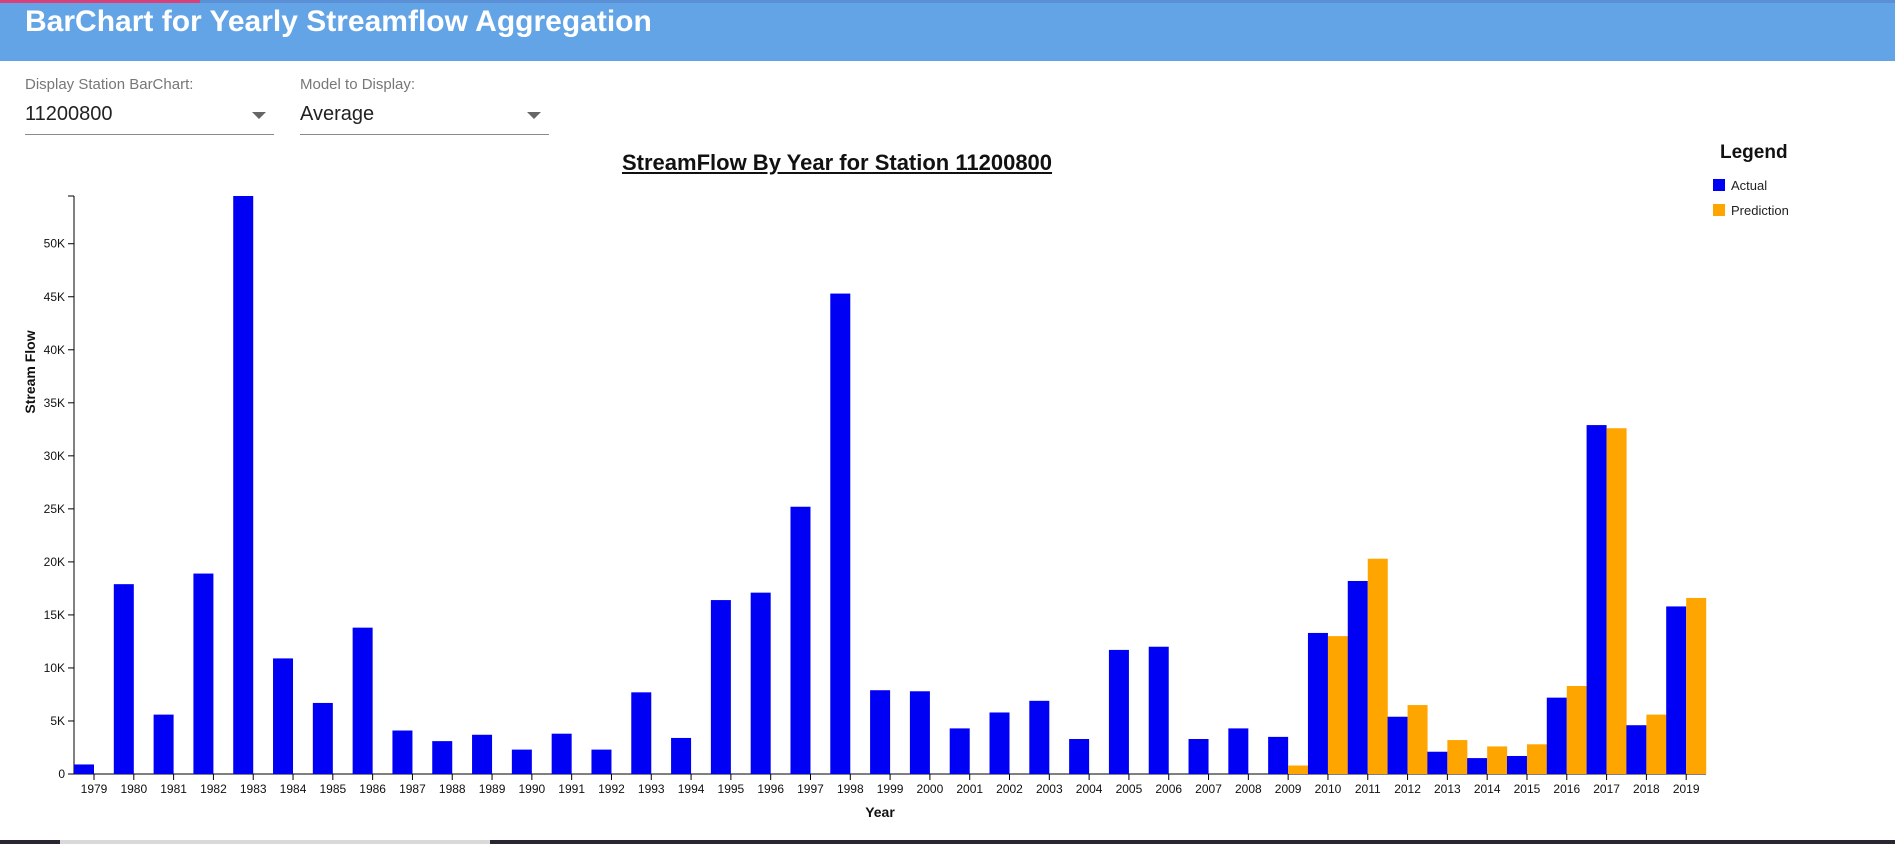 The height and width of the screenshot is (844, 1895). What do you see at coordinates (1208, 789) in the screenshot?
I see `x-tick-label: 2007` at bounding box center [1208, 789].